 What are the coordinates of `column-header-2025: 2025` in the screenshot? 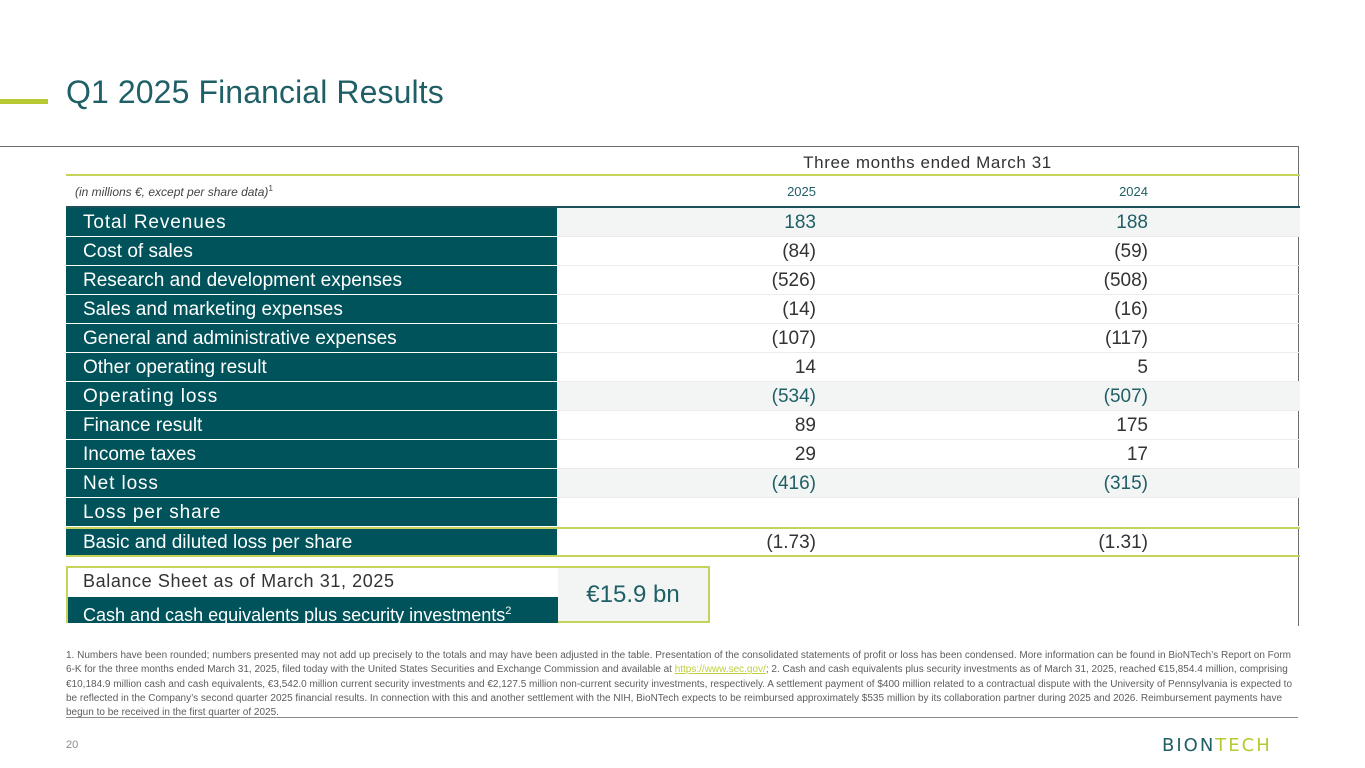 It's located at (801, 191).